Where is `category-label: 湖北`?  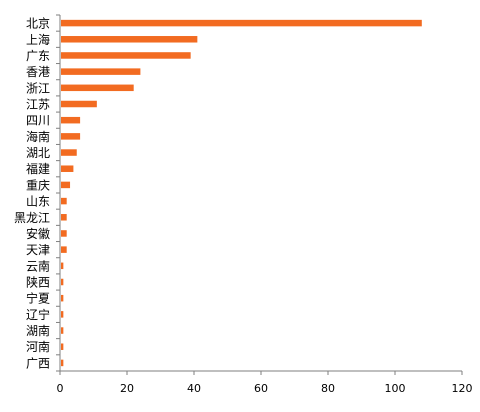 category-label: 湖北 is located at coordinates (38, 152).